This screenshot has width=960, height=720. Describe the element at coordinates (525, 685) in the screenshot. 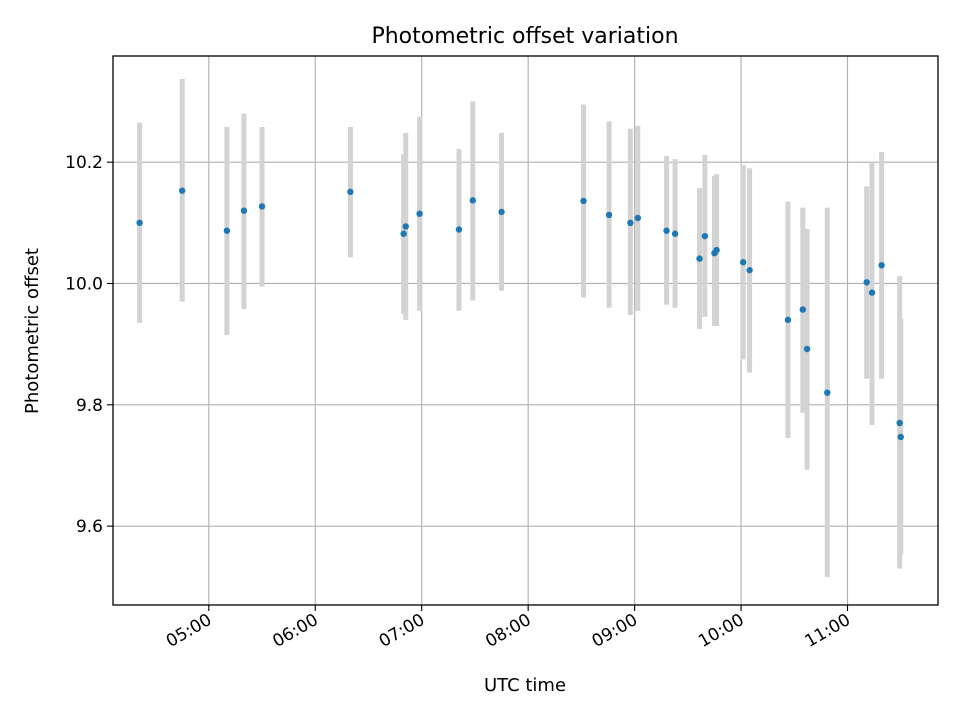

I see `x-axis-label: UTC time` at that location.